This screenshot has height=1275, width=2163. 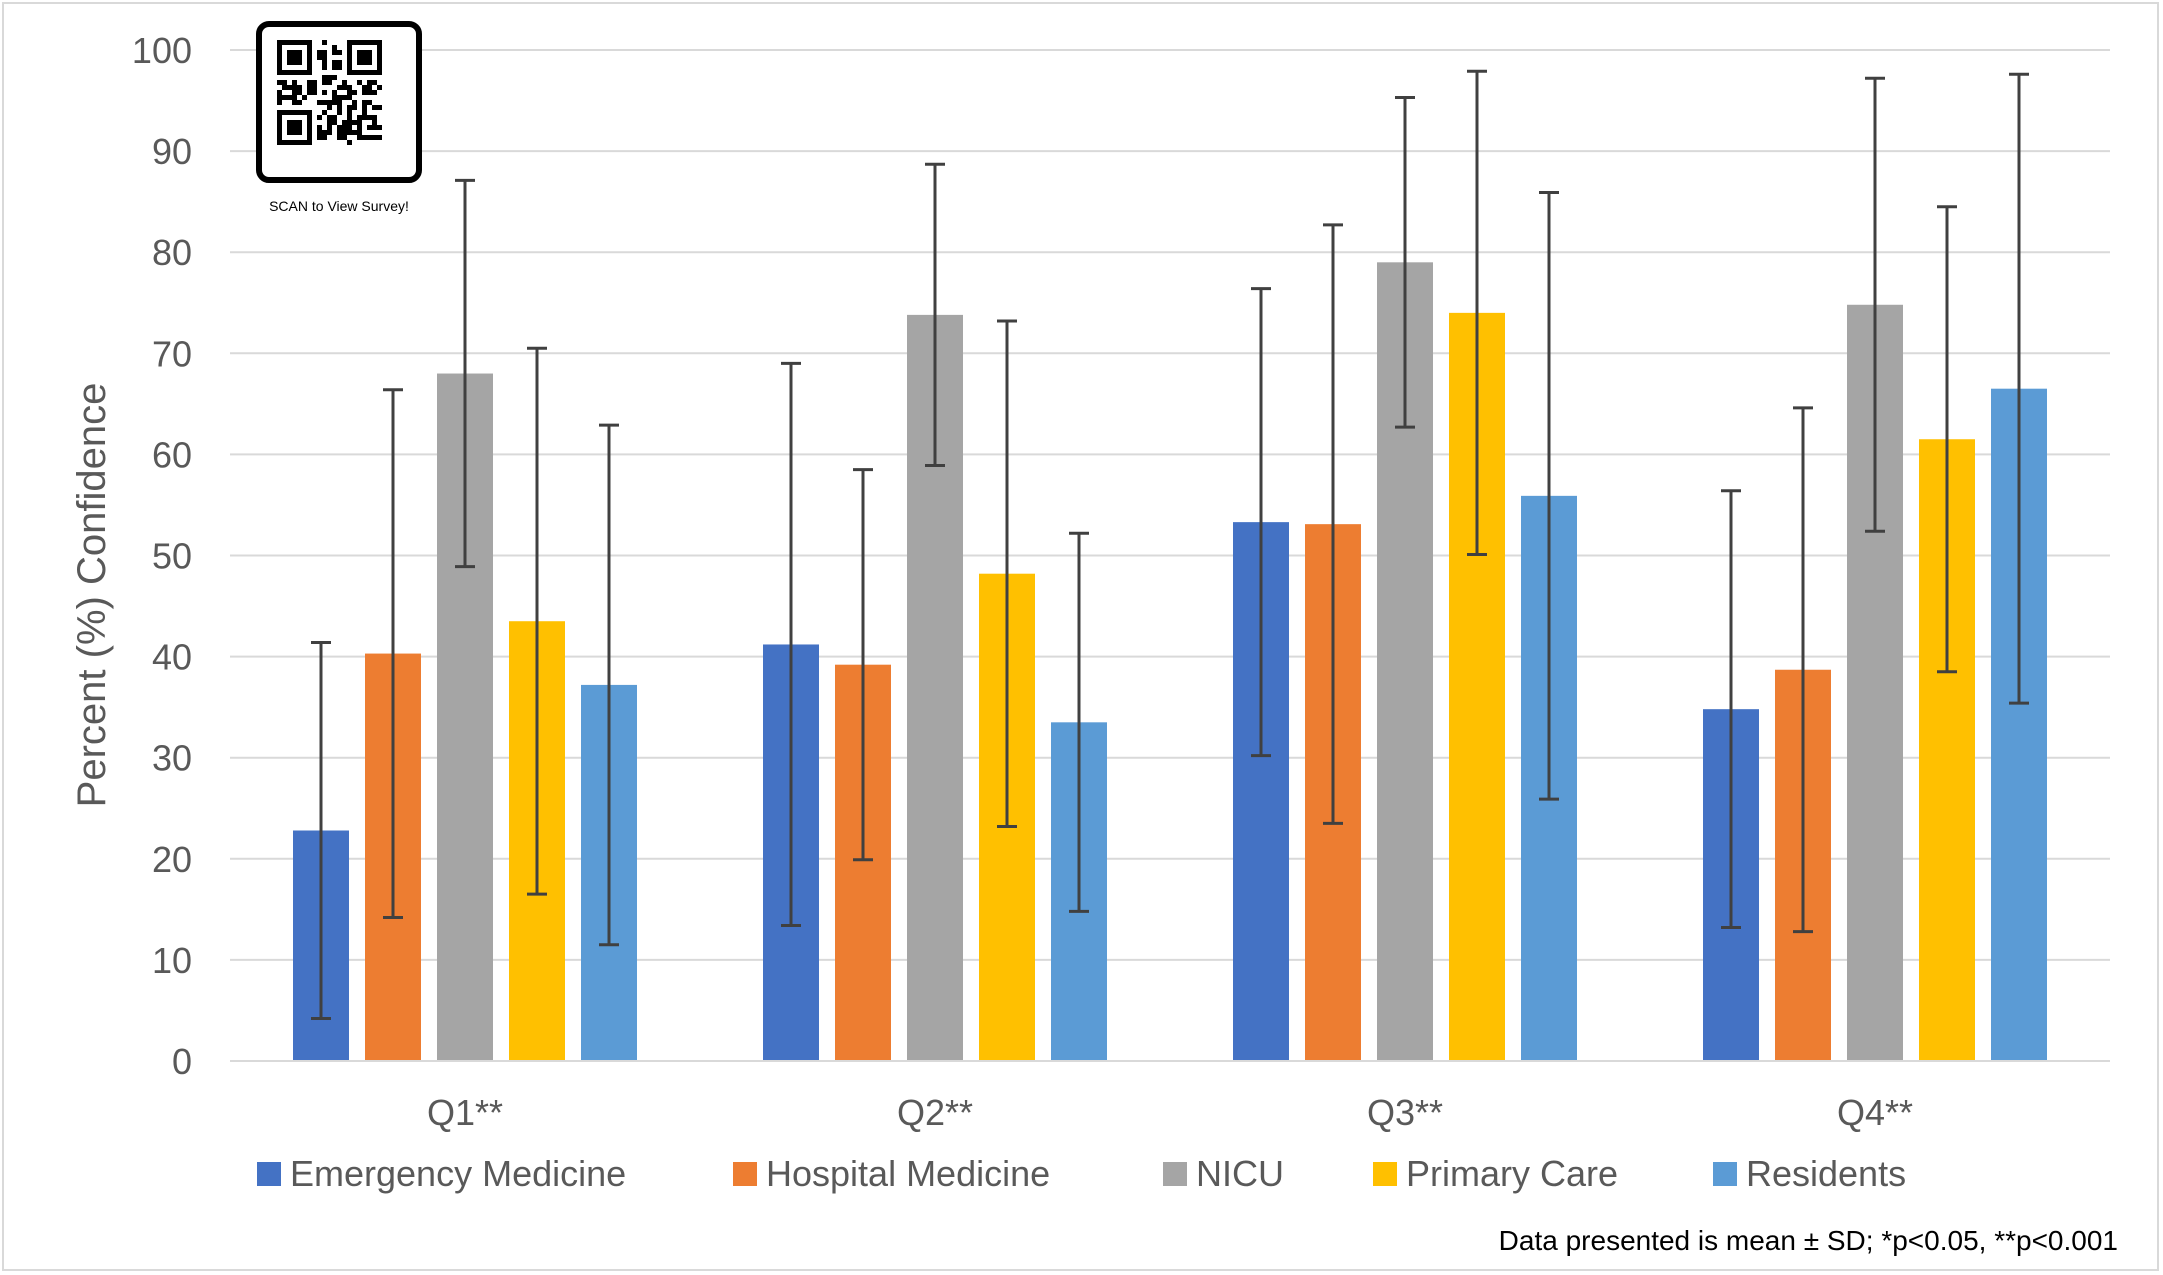 I want to click on y-tick-label: 80, so click(x=172, y=252).